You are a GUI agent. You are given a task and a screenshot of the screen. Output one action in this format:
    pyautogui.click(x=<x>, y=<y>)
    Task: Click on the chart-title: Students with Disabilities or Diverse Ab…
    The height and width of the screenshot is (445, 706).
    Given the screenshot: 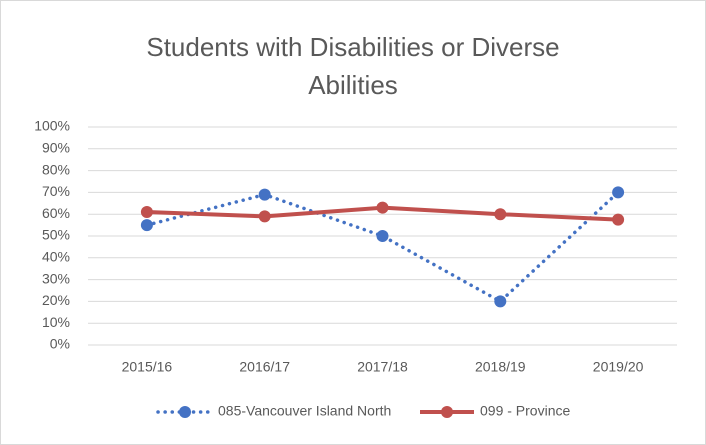 What is the action you would take?
    pyautogui.click(x=353, y=66)
    